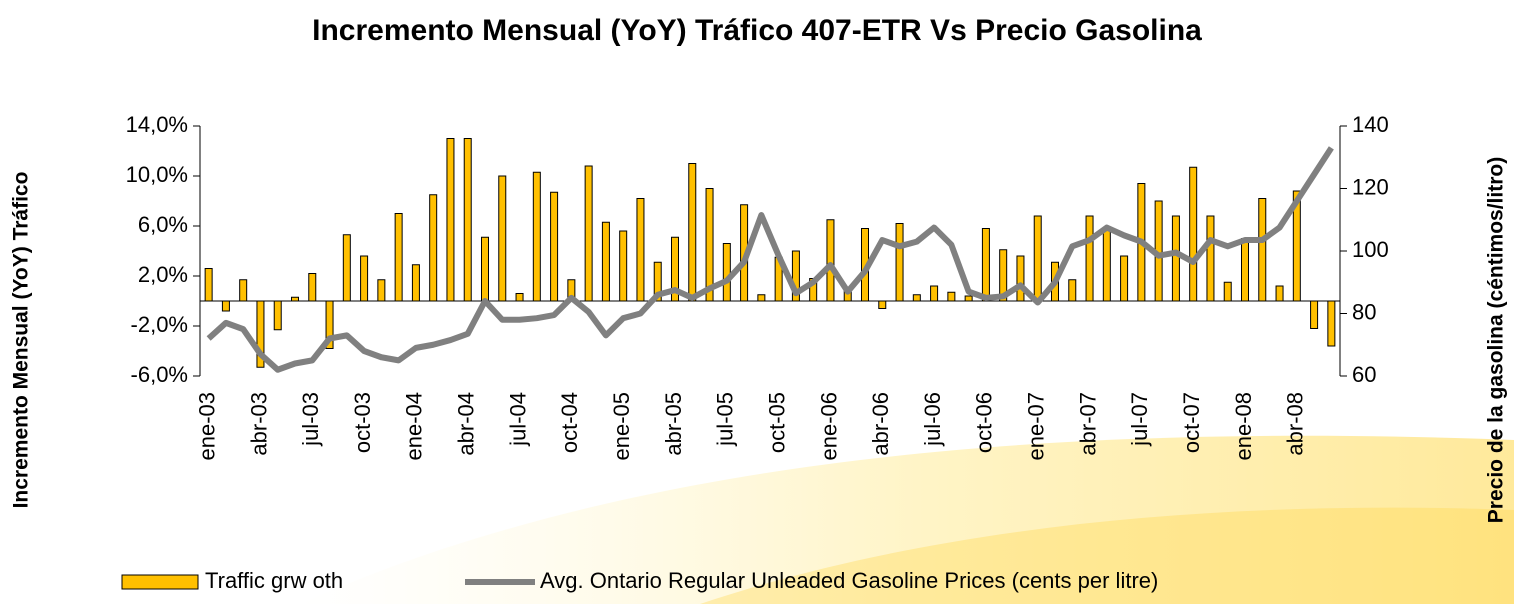  I want to click on x-tick-label: abr-08, so click(1295, 424).